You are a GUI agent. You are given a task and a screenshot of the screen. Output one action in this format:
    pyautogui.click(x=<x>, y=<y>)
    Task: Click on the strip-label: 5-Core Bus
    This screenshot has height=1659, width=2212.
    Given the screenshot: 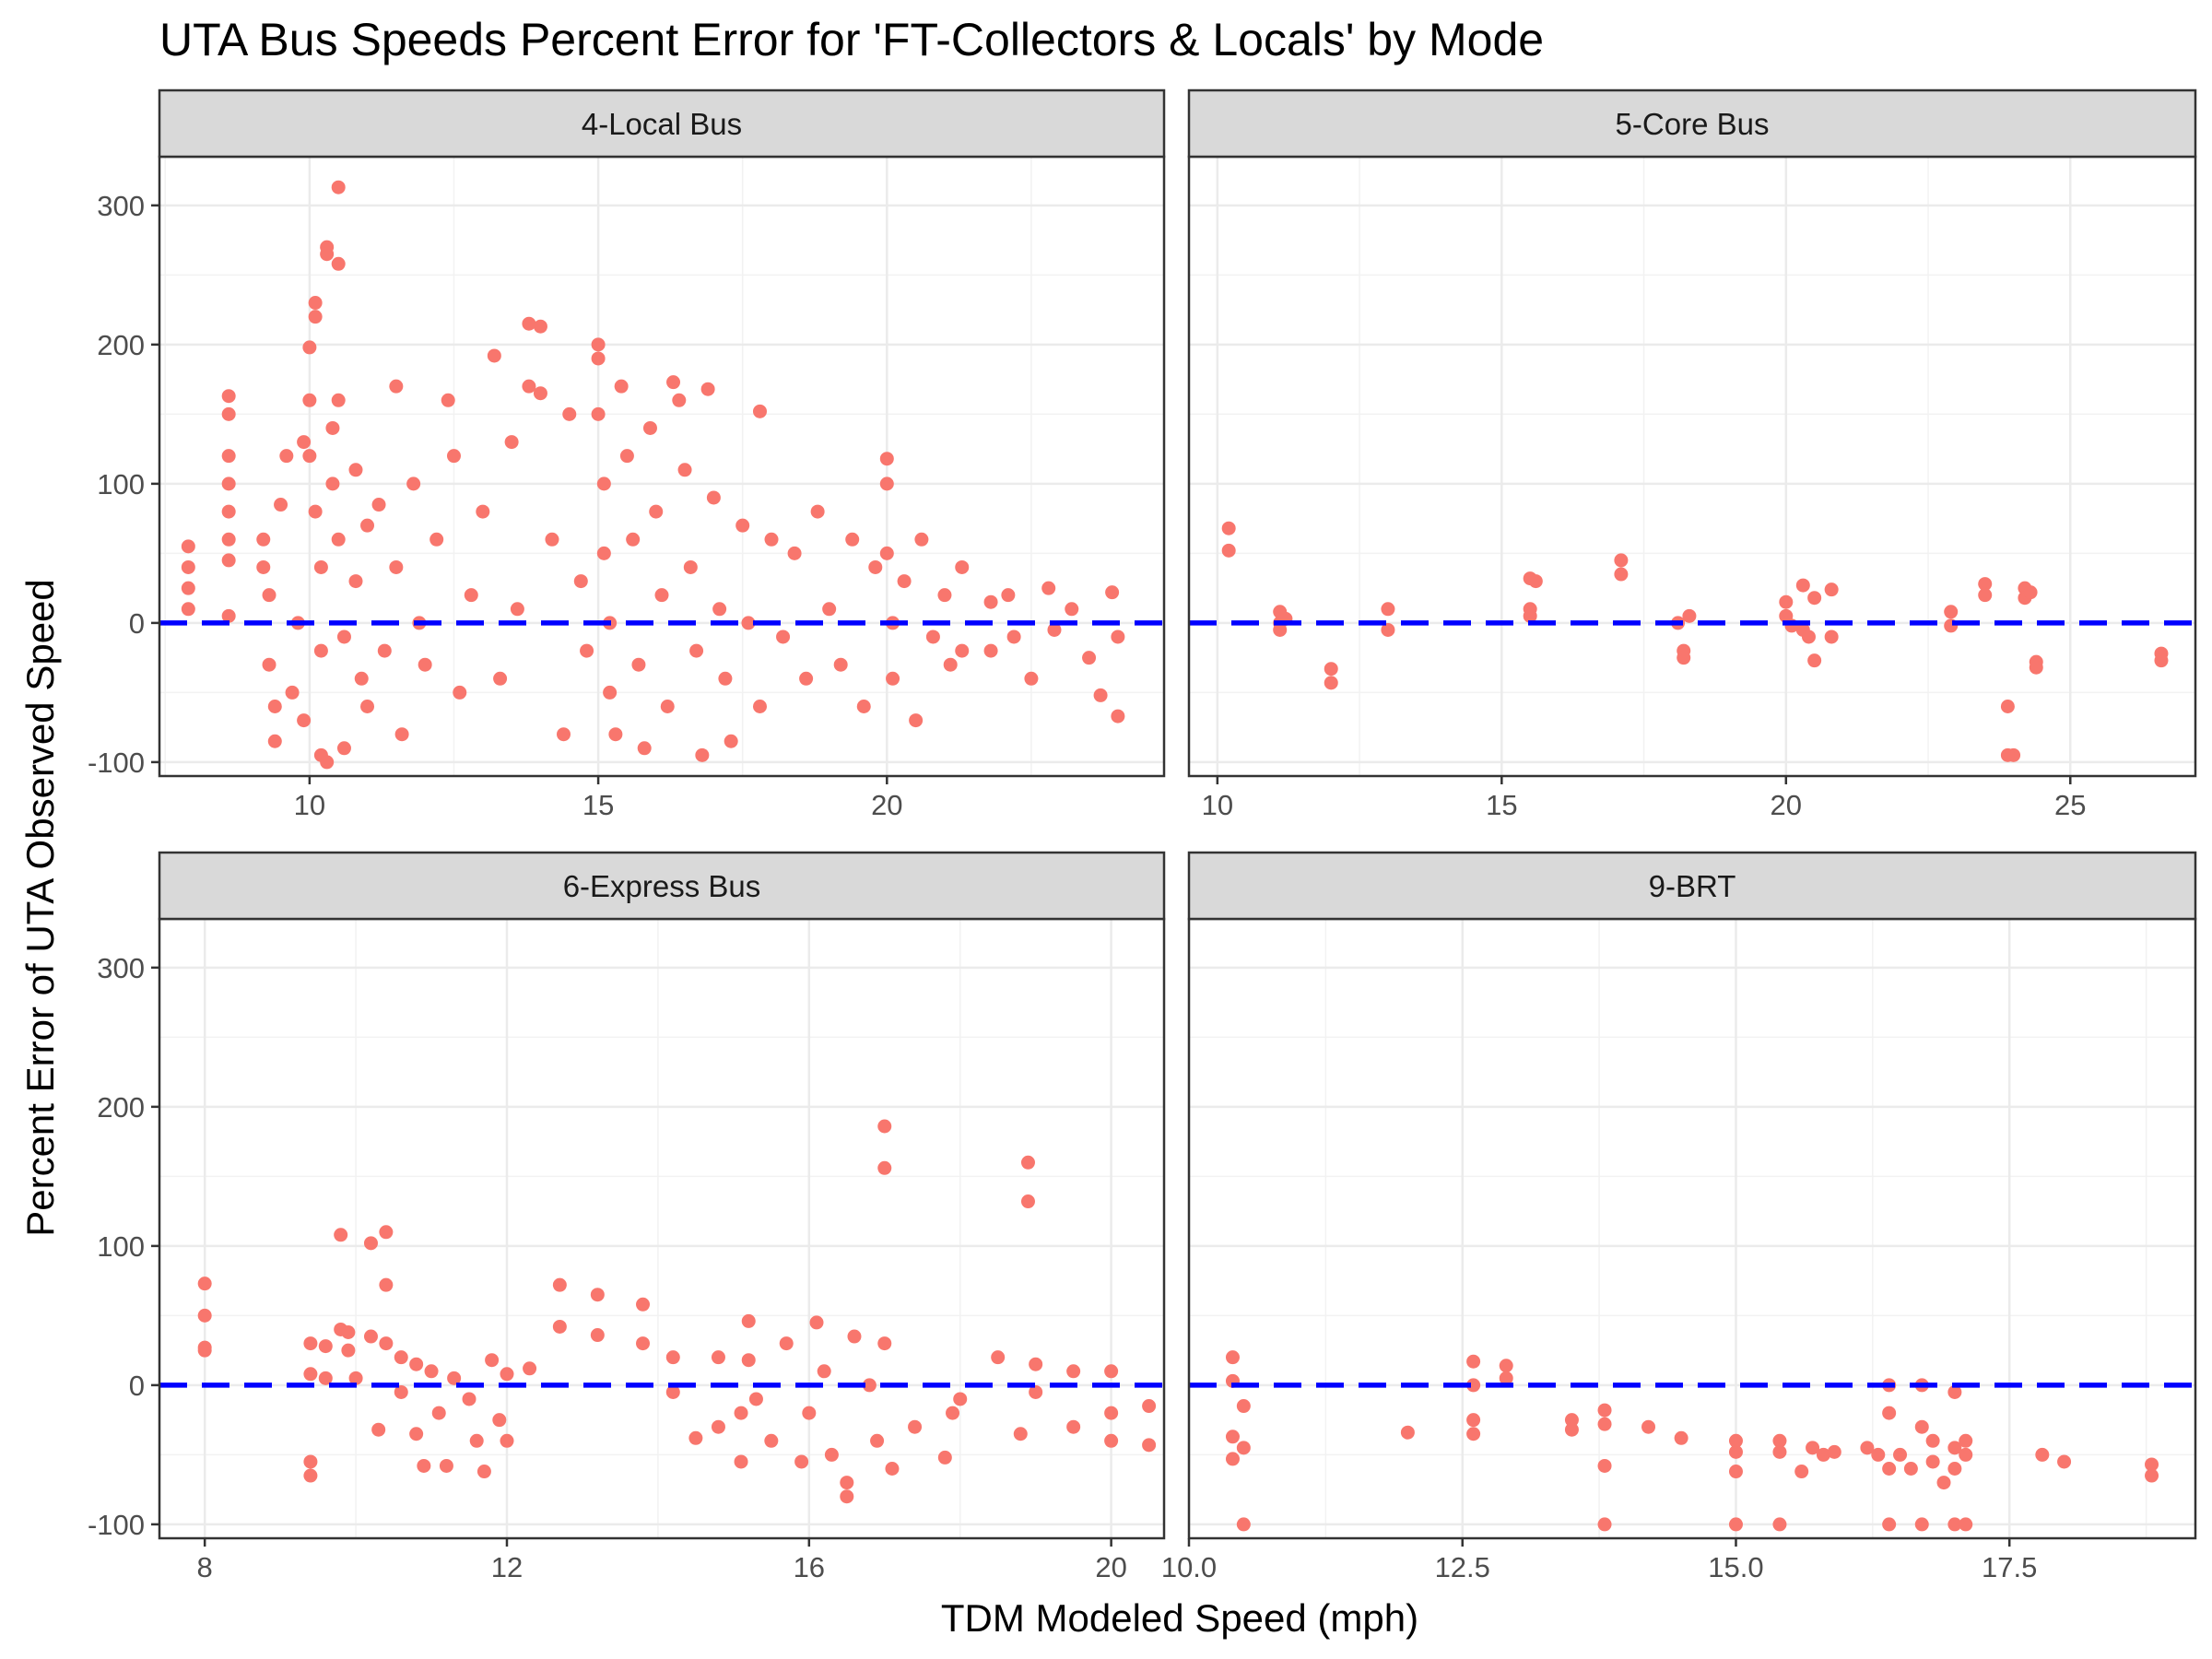 What is the action you would take?
    pyautogui.click(x=1693, y=124)
    